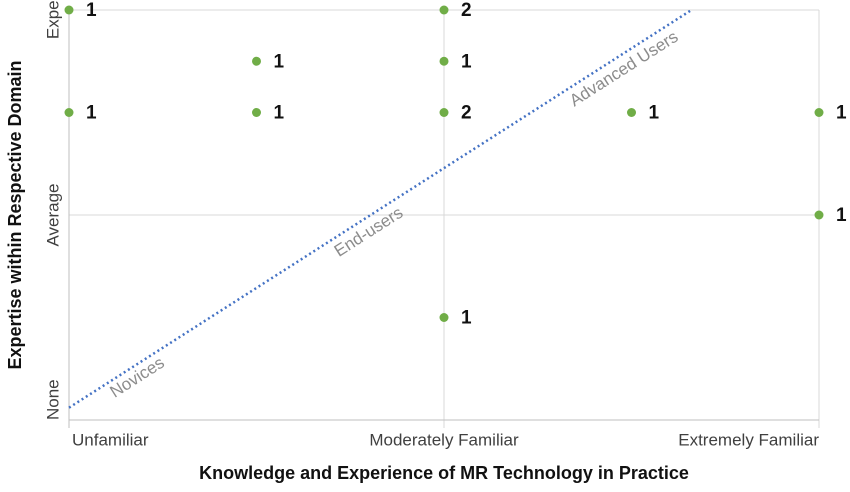 This screenshot has height=492, width=850. What do you see at coordinates (110, 439) in the screenshot?
I see `x-tick-label: Unfamiliar` at bounding box center [110, 439].